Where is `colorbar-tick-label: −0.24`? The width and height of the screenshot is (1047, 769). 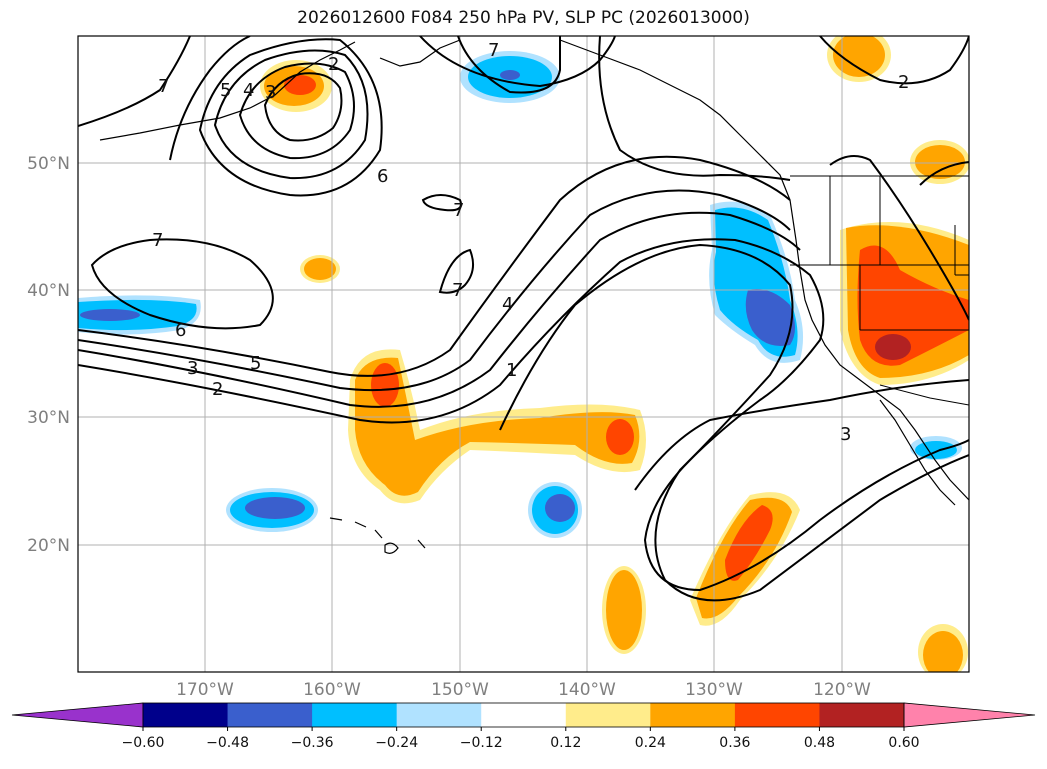
colorbar-tick-label: −0.24 is located at coordinates (396, 743).